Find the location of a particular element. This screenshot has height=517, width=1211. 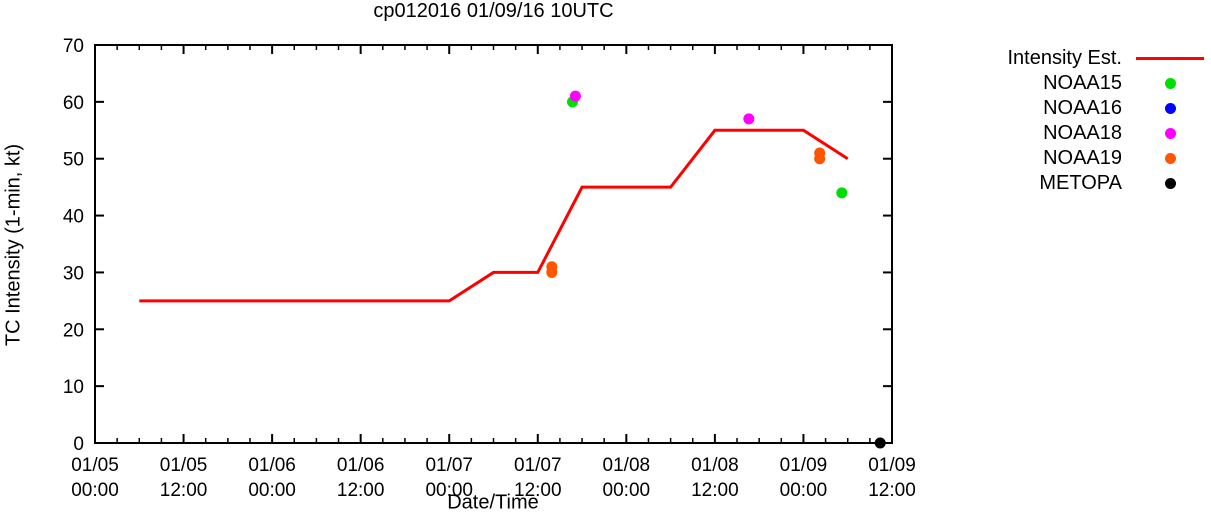

y-tick-label: 30 is located at coordinates (73, 273).